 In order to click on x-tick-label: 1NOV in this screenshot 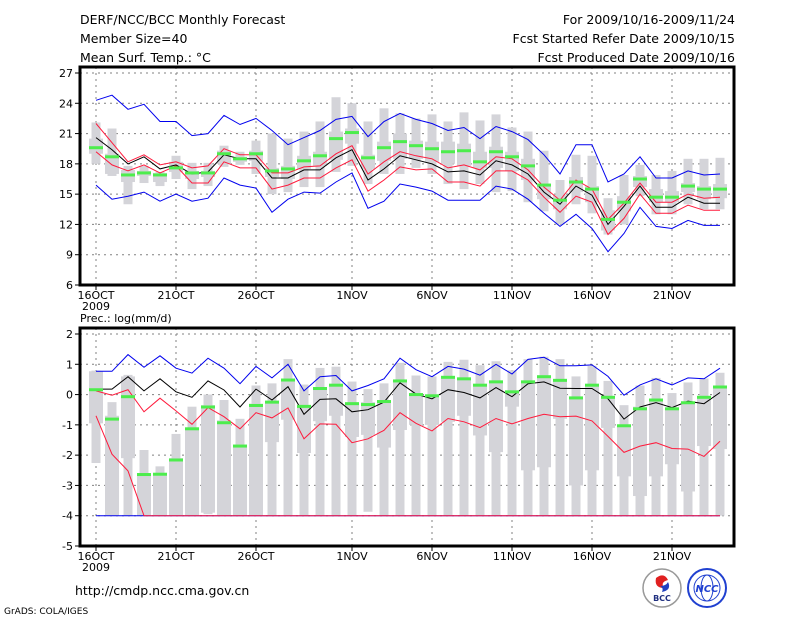, I will do `click(352, 295)`.